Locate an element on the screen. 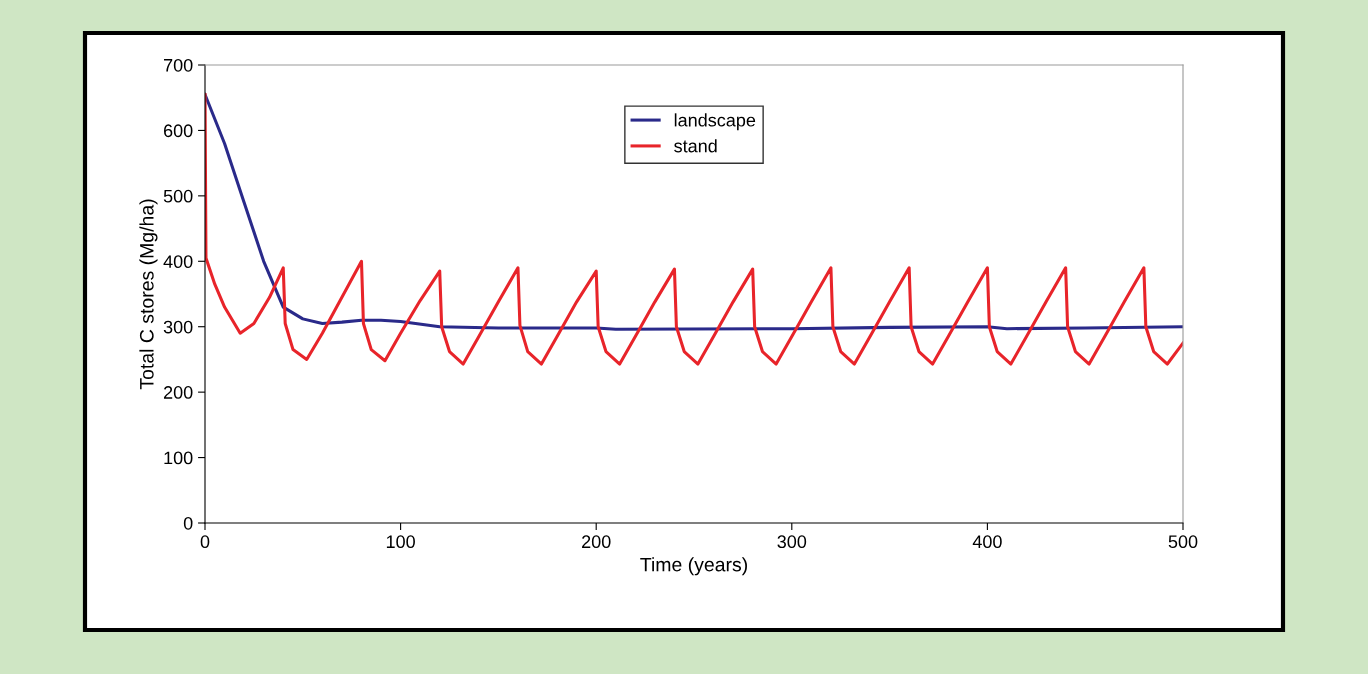  legend-label: stand is located at coordinates (695, 146).